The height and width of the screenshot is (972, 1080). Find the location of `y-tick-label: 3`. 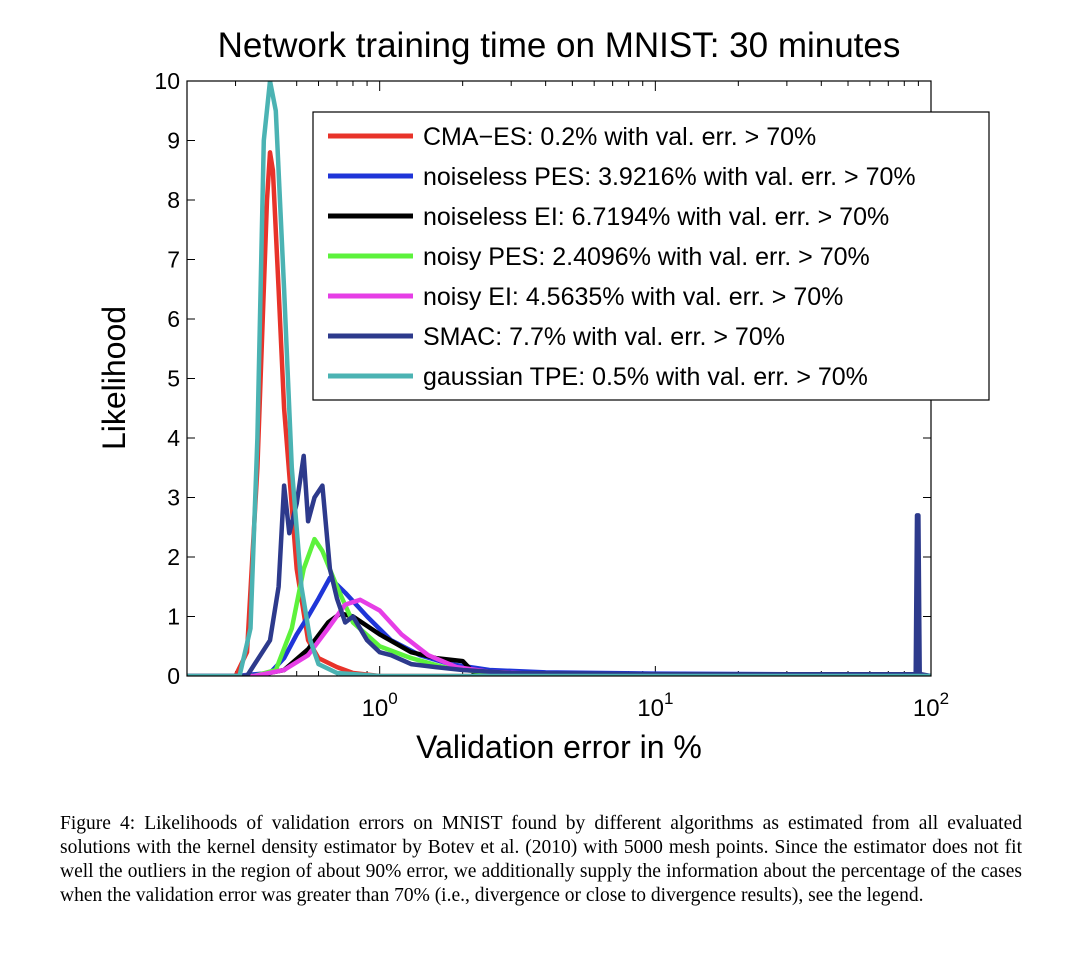

y-tick-label: 3 is located at coordinates (173, 498).